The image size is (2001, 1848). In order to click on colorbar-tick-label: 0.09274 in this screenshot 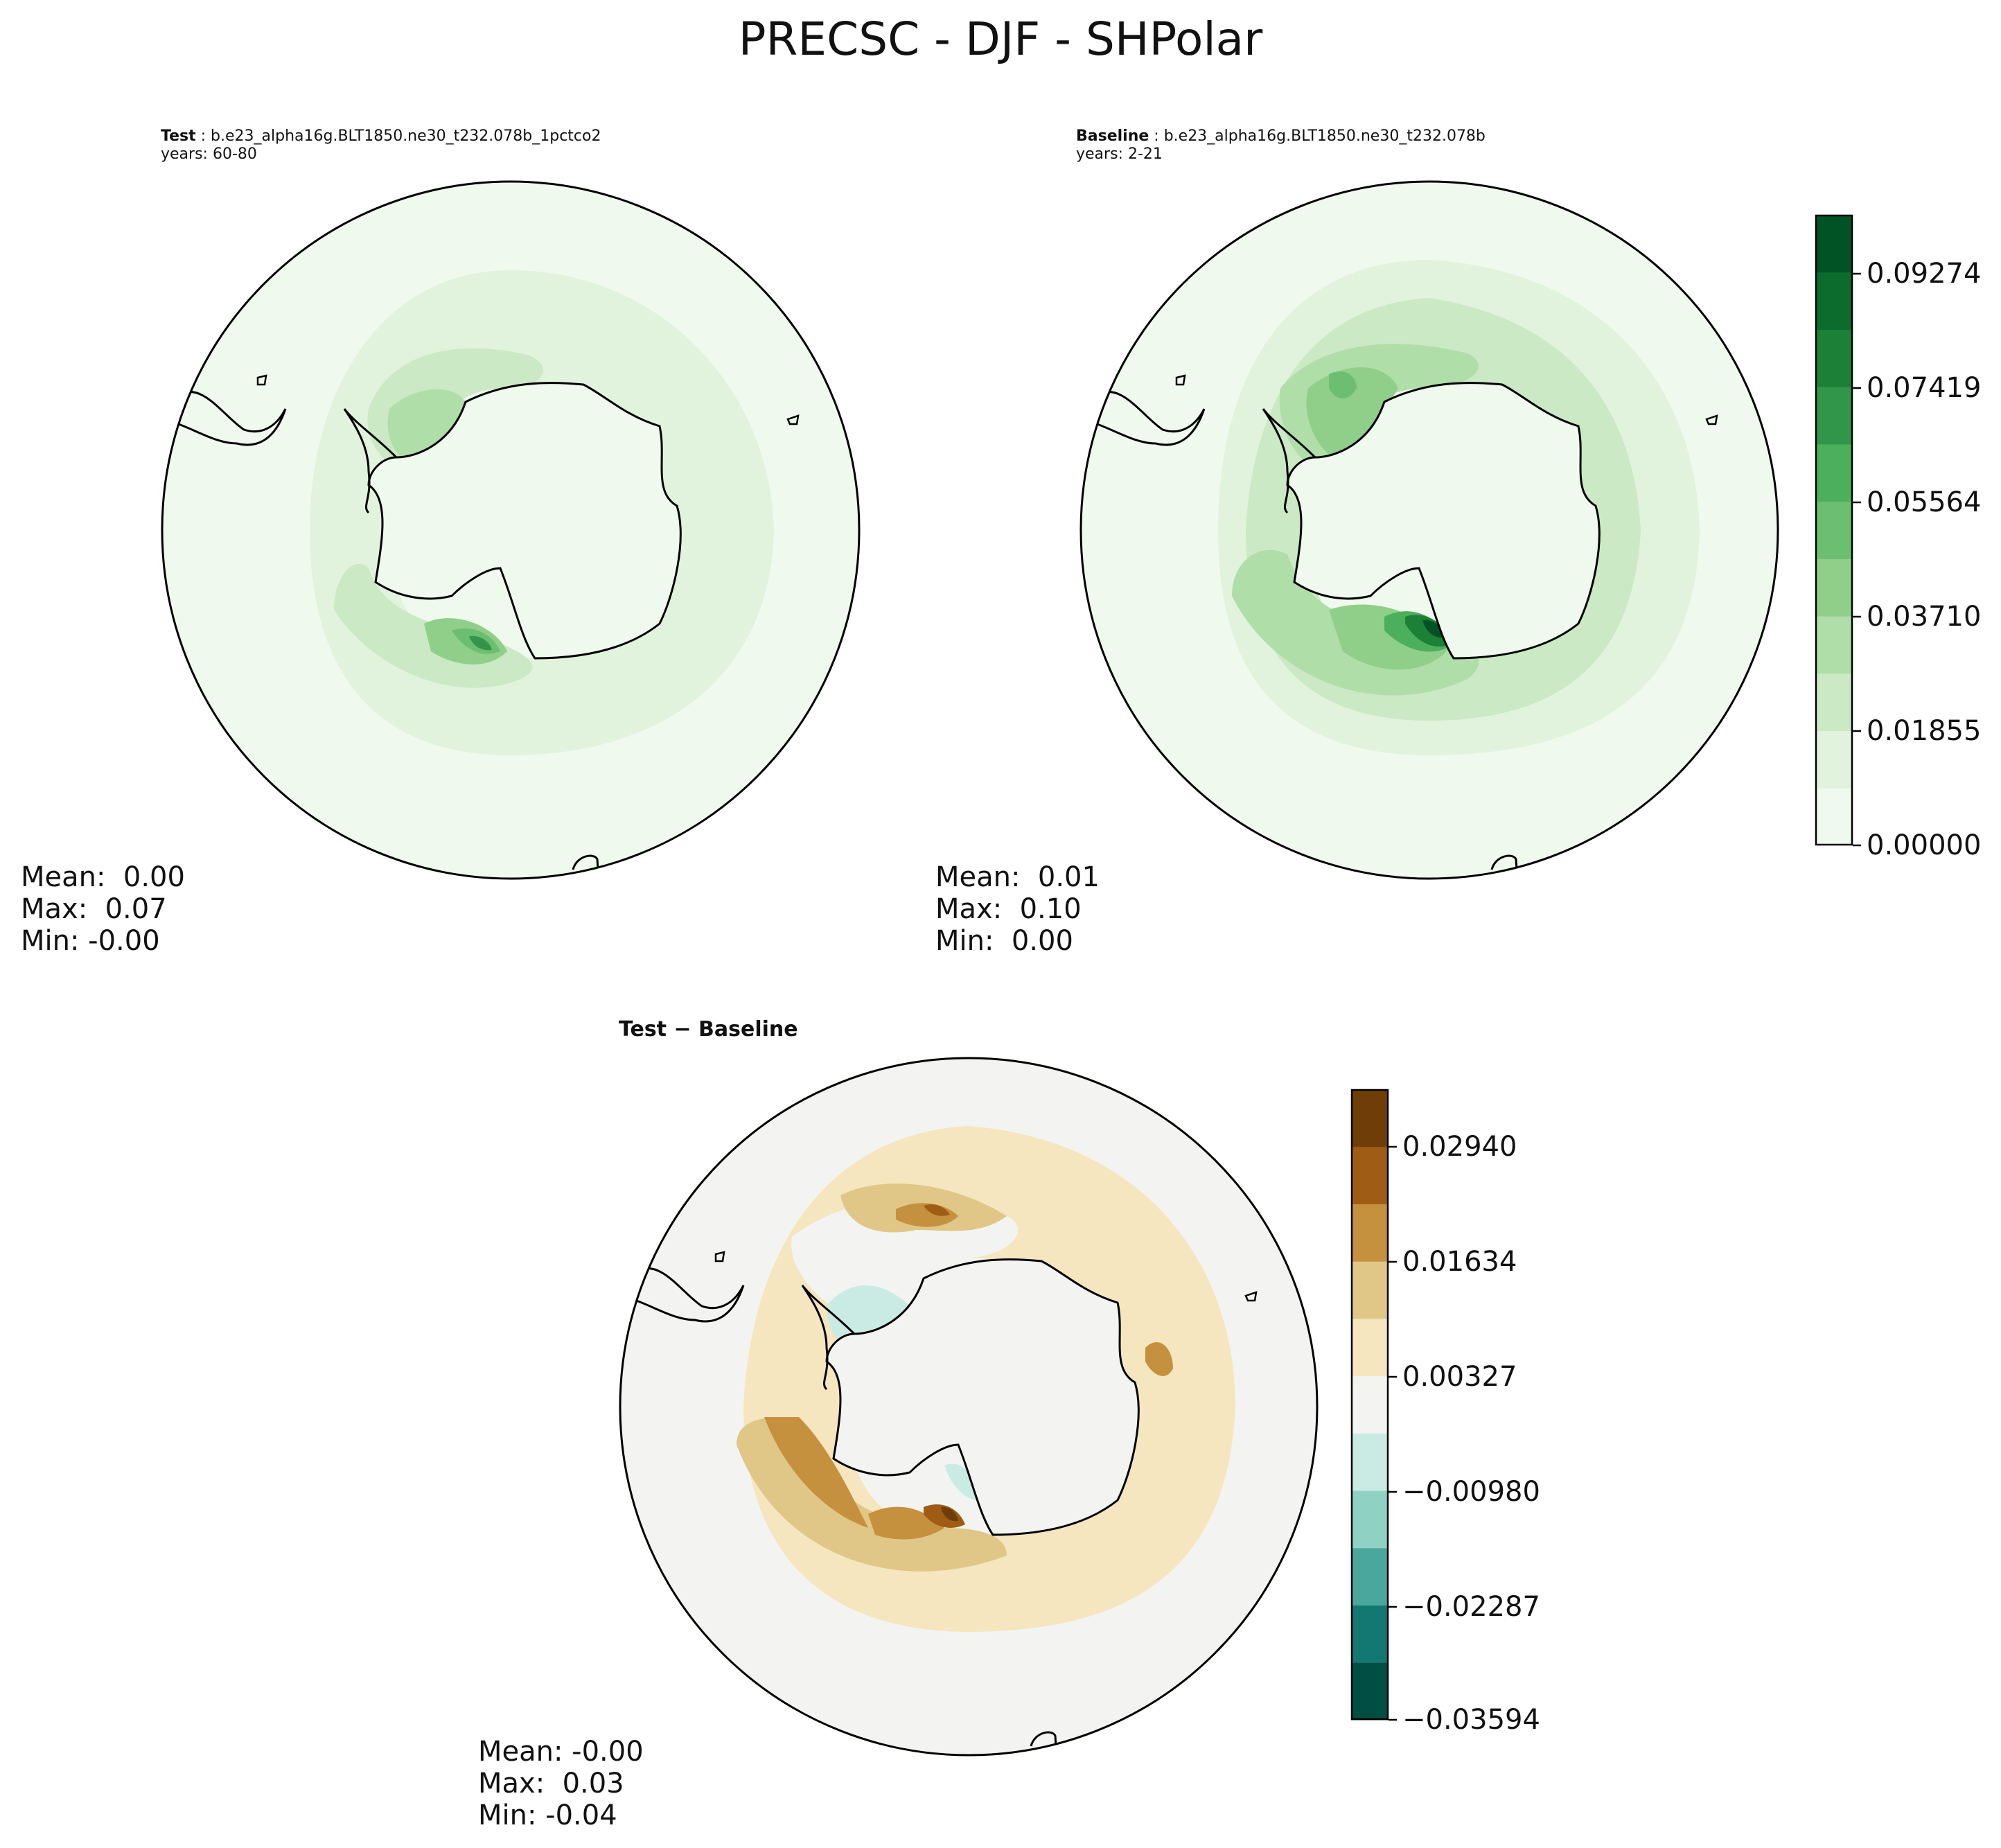, I will do `click(1925, 274)`.